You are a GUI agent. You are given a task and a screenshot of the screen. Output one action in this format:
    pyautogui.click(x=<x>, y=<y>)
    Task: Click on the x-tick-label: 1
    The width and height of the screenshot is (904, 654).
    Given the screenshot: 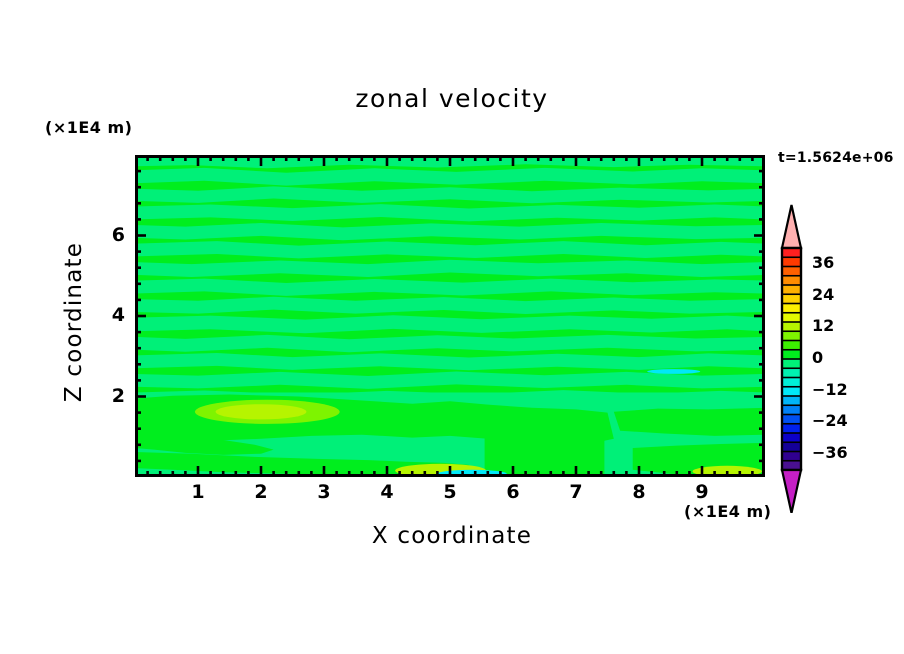 What is the action you would take?
    pyautogui.click(x=198, y=492)
    